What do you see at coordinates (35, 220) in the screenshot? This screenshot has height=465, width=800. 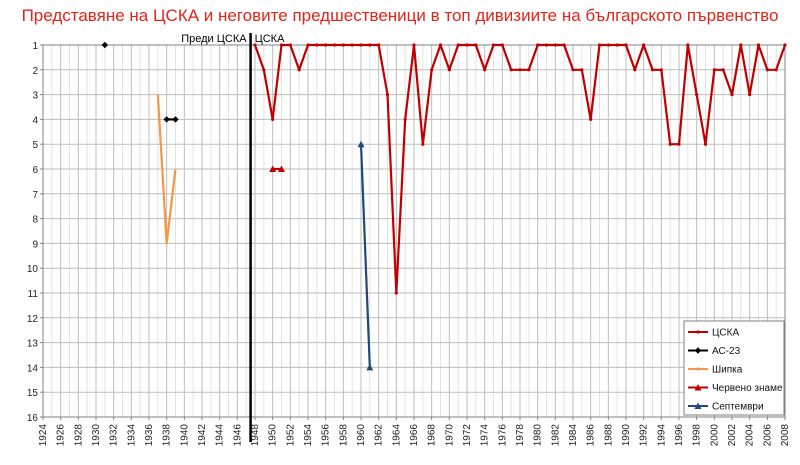 I see `y-tick-label: 8` at bounding box center [35, 220].